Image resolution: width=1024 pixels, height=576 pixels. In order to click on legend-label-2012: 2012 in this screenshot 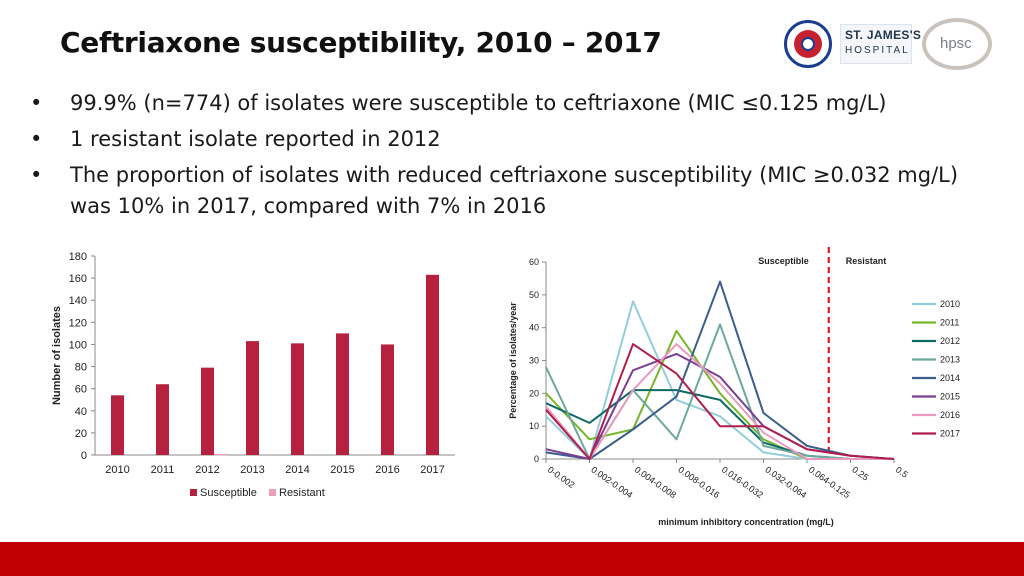, I will do `click(950, 341)`.